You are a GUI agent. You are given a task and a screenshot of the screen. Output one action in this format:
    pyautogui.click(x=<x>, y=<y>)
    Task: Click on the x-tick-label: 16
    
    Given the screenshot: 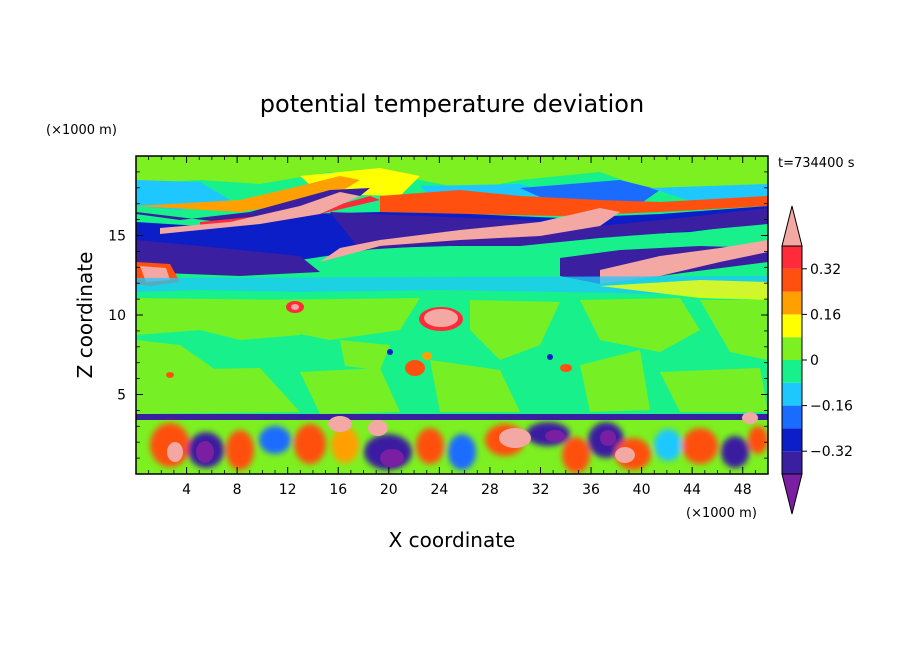 What is the action you would take?
    pyautogui.click(x=338, y=490)
    